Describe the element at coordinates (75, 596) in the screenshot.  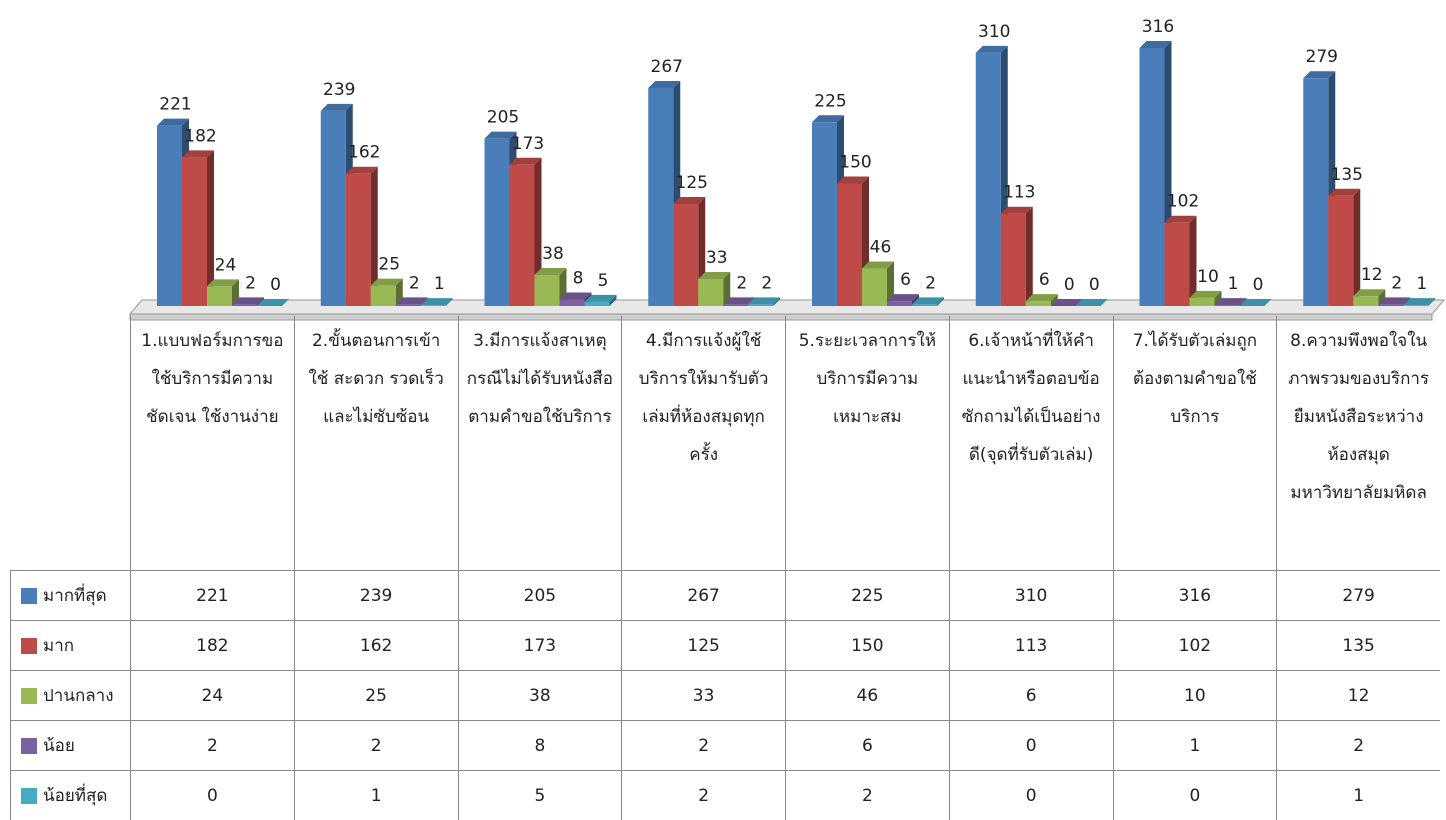
I see `legend-label: มากที่สุด` at that location.